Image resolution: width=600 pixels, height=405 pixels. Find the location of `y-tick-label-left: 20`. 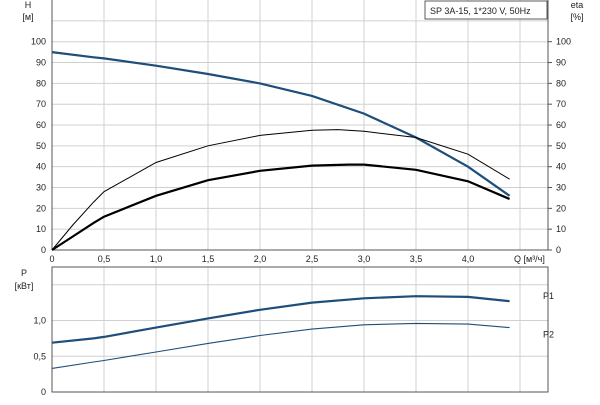

y-tick-label-left: 20 is located at coordinates (41, 208).